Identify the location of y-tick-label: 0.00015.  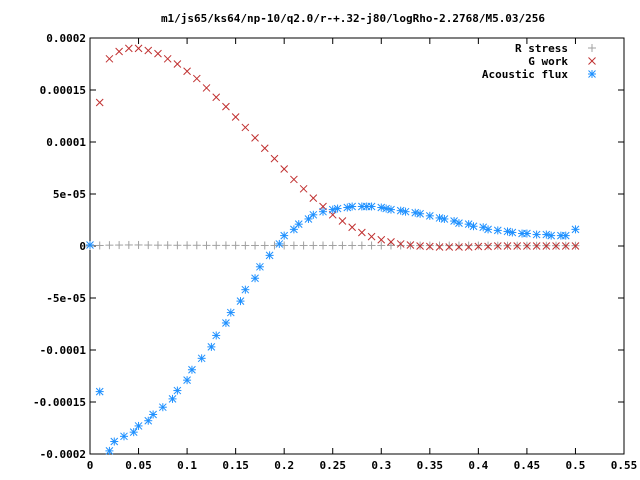
(63, 90).